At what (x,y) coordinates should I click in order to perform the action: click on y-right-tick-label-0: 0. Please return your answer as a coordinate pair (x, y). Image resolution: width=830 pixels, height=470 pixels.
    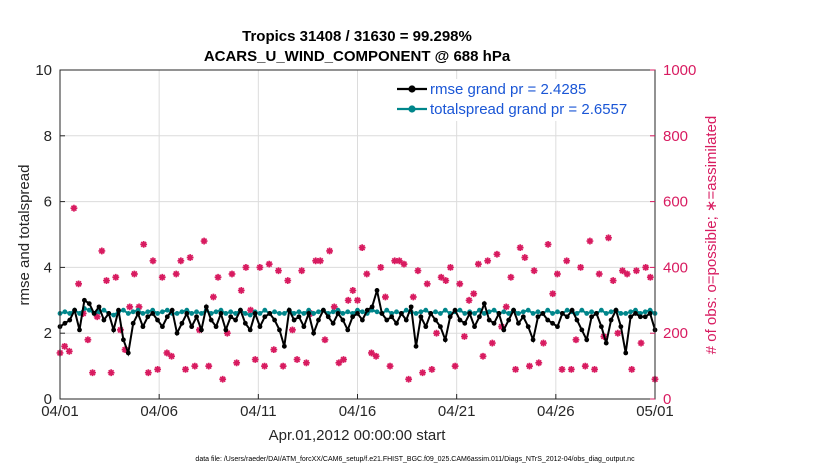
    Looking at the image, I should click on (667, 399).